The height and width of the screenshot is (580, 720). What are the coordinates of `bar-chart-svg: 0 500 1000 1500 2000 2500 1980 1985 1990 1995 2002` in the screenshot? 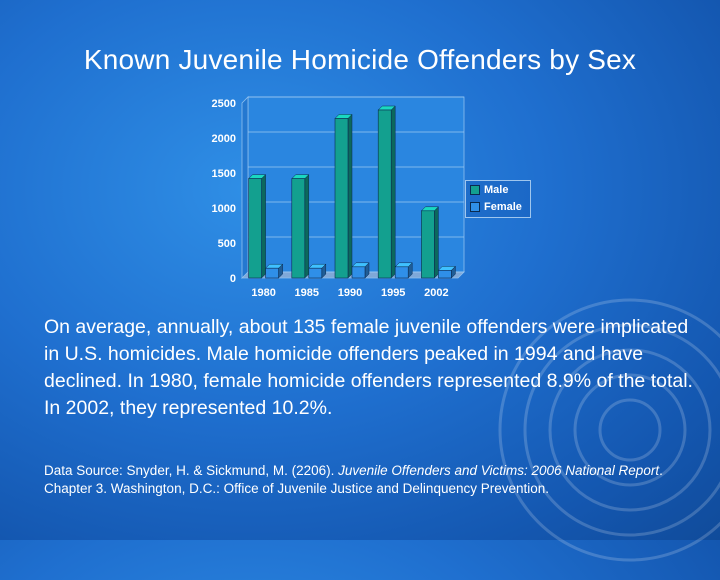 It's located at (338, 197).